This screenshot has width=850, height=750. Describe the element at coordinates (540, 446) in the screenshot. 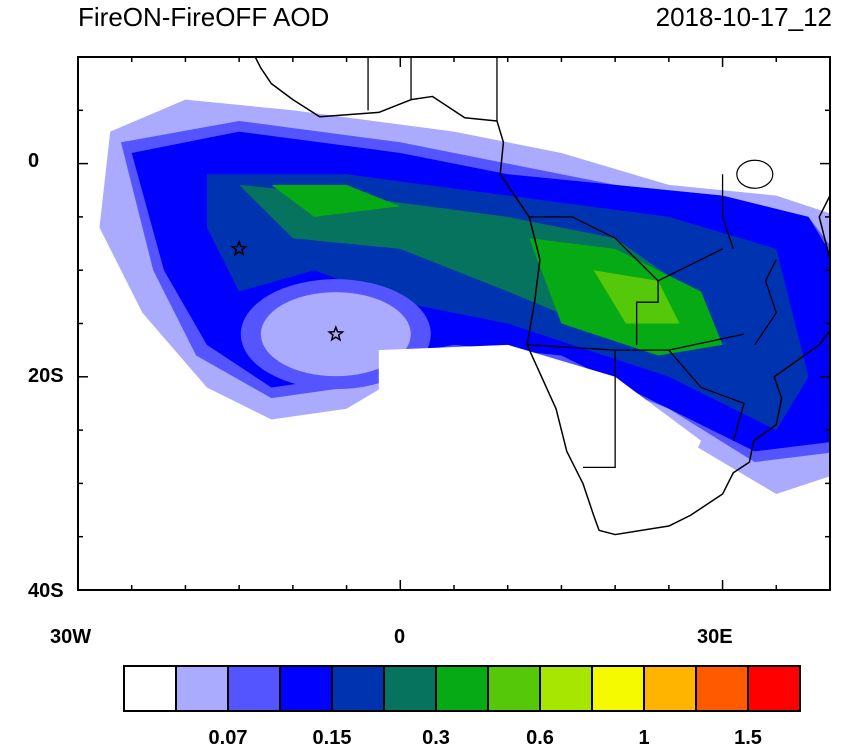

I see `aod-clean-region` at that location.